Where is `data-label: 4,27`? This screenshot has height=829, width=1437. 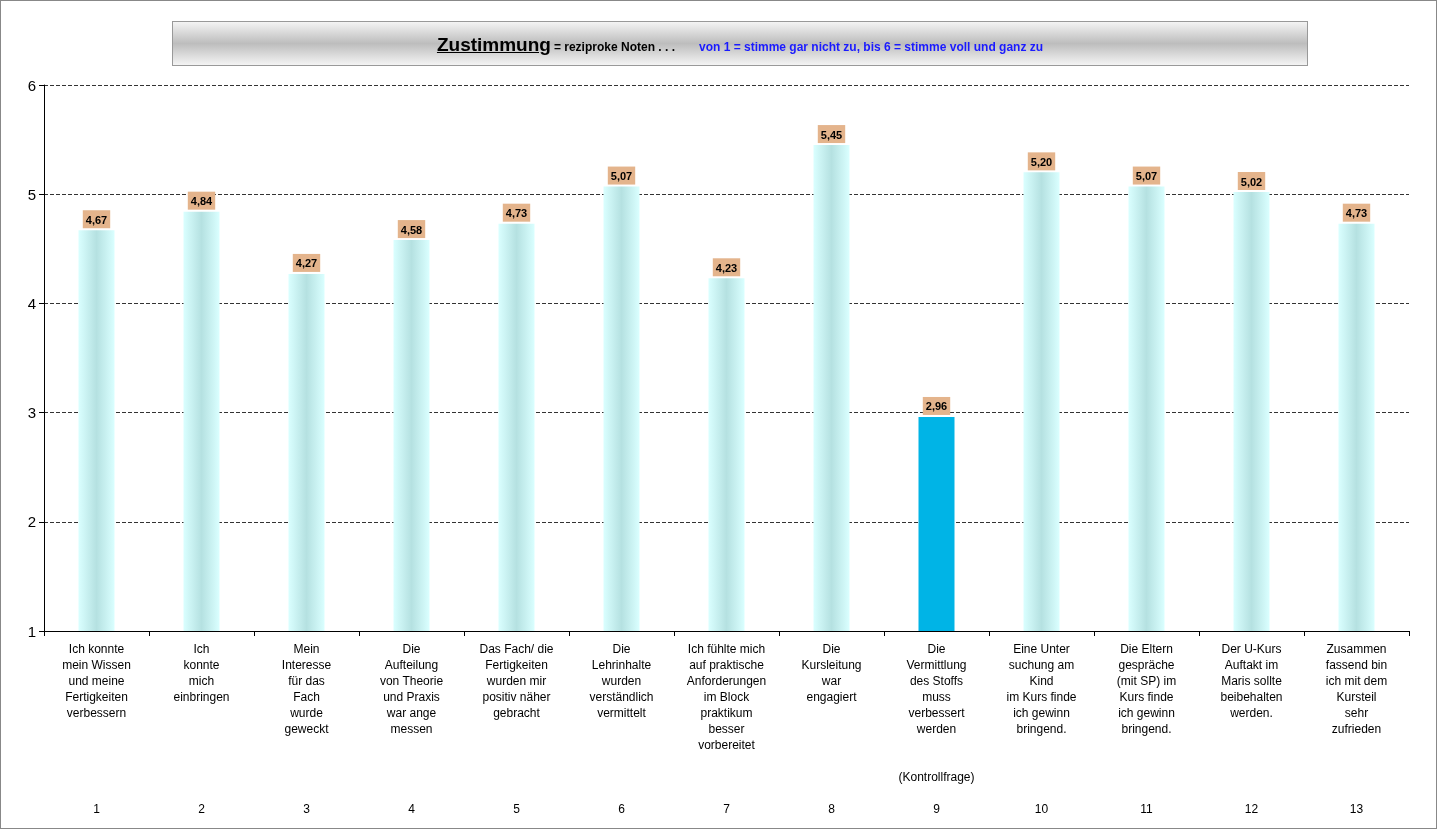
data-label: 4,27 is located at coordinates (306, 263).